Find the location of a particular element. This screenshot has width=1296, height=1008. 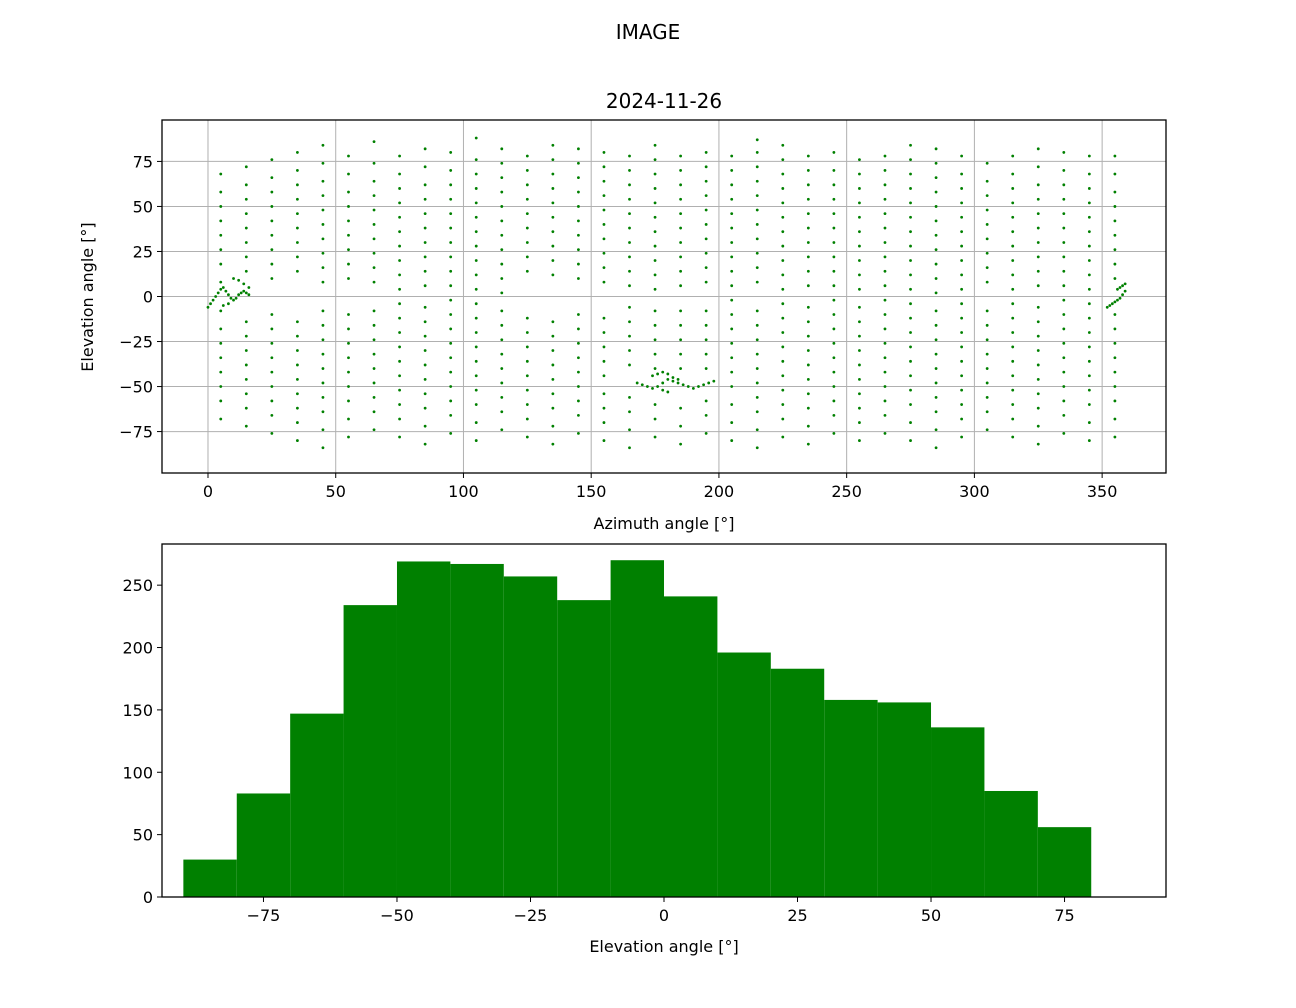

scatter-y-tick-label: −25 is located at coordinates (136, 342).